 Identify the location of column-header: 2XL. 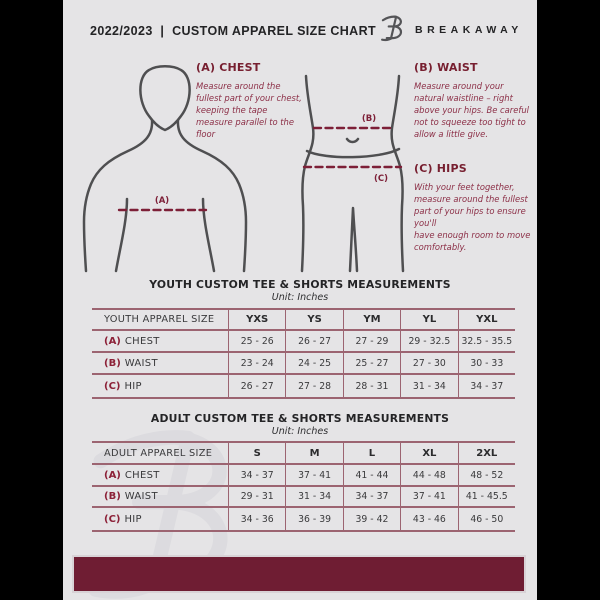
(486, 454).